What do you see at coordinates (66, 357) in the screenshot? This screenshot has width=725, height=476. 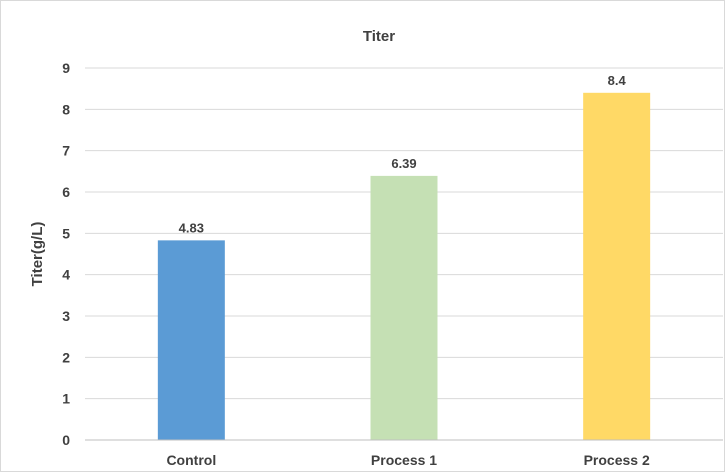 I see `y-tick-label: 2` at bounding box center [66, 357].